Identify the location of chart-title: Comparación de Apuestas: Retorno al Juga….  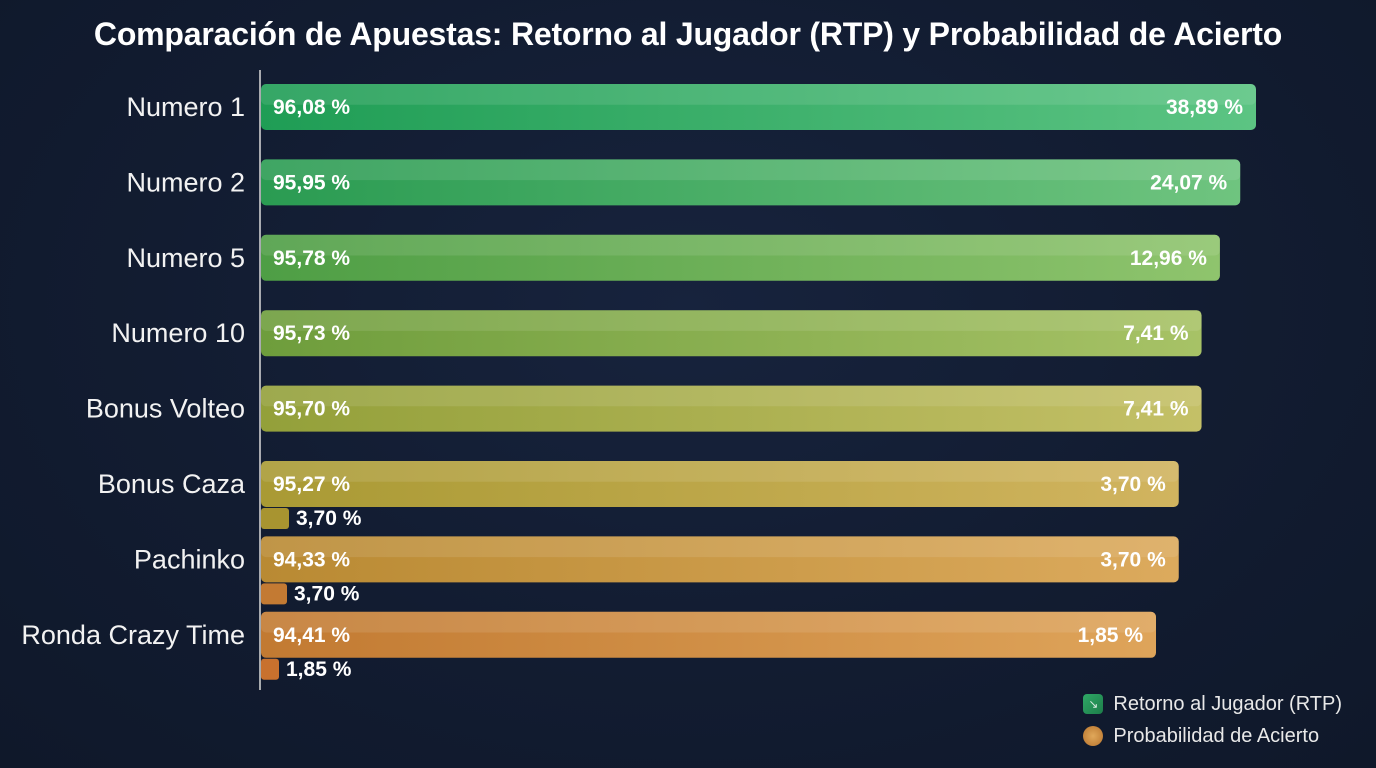
(688, 34).